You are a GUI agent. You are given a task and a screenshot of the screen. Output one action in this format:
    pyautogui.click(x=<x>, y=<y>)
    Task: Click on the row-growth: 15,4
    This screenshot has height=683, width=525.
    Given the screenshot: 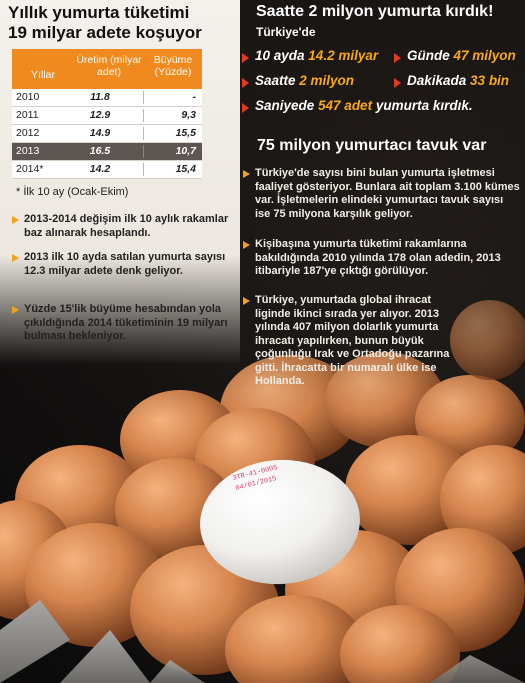 What is the action you would take?
    pyautogui.click(x=185, y=169)
    